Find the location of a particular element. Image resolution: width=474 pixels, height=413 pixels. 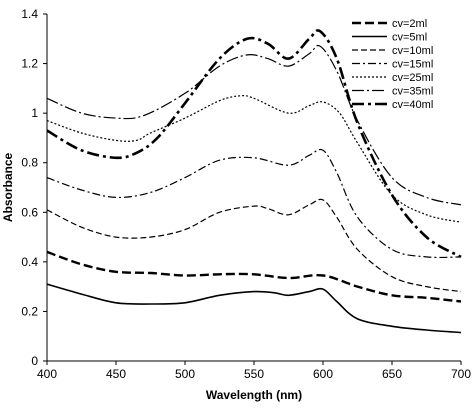

legend-entry: cv=5ml is located at coordinates (409, 38).